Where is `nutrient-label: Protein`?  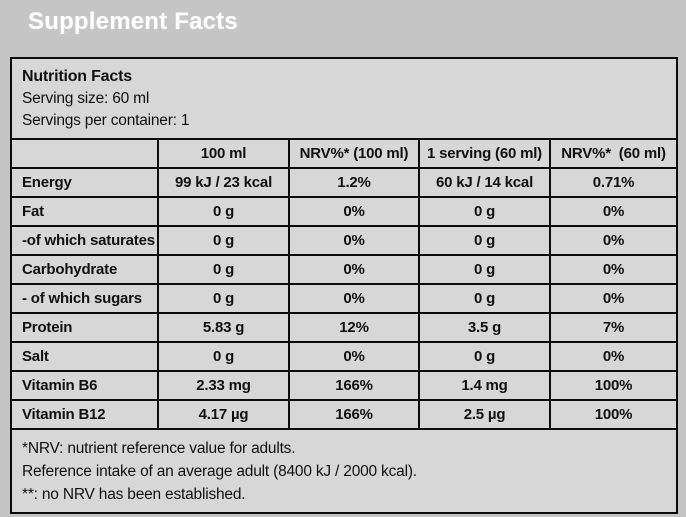
nutrient-label: Protein is located at coordinates (84, 327).